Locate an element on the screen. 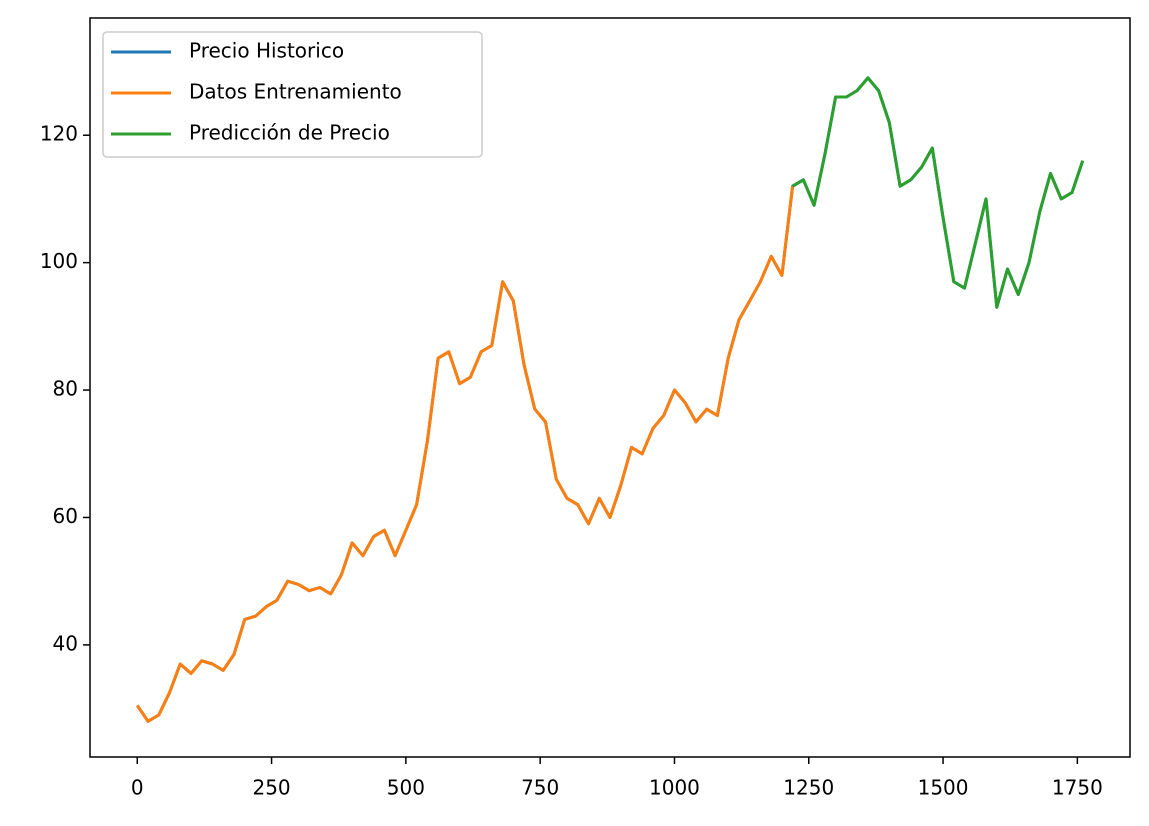 This screenshot has width=1149, height=826. legend-box is located at coordinates (292, 94).